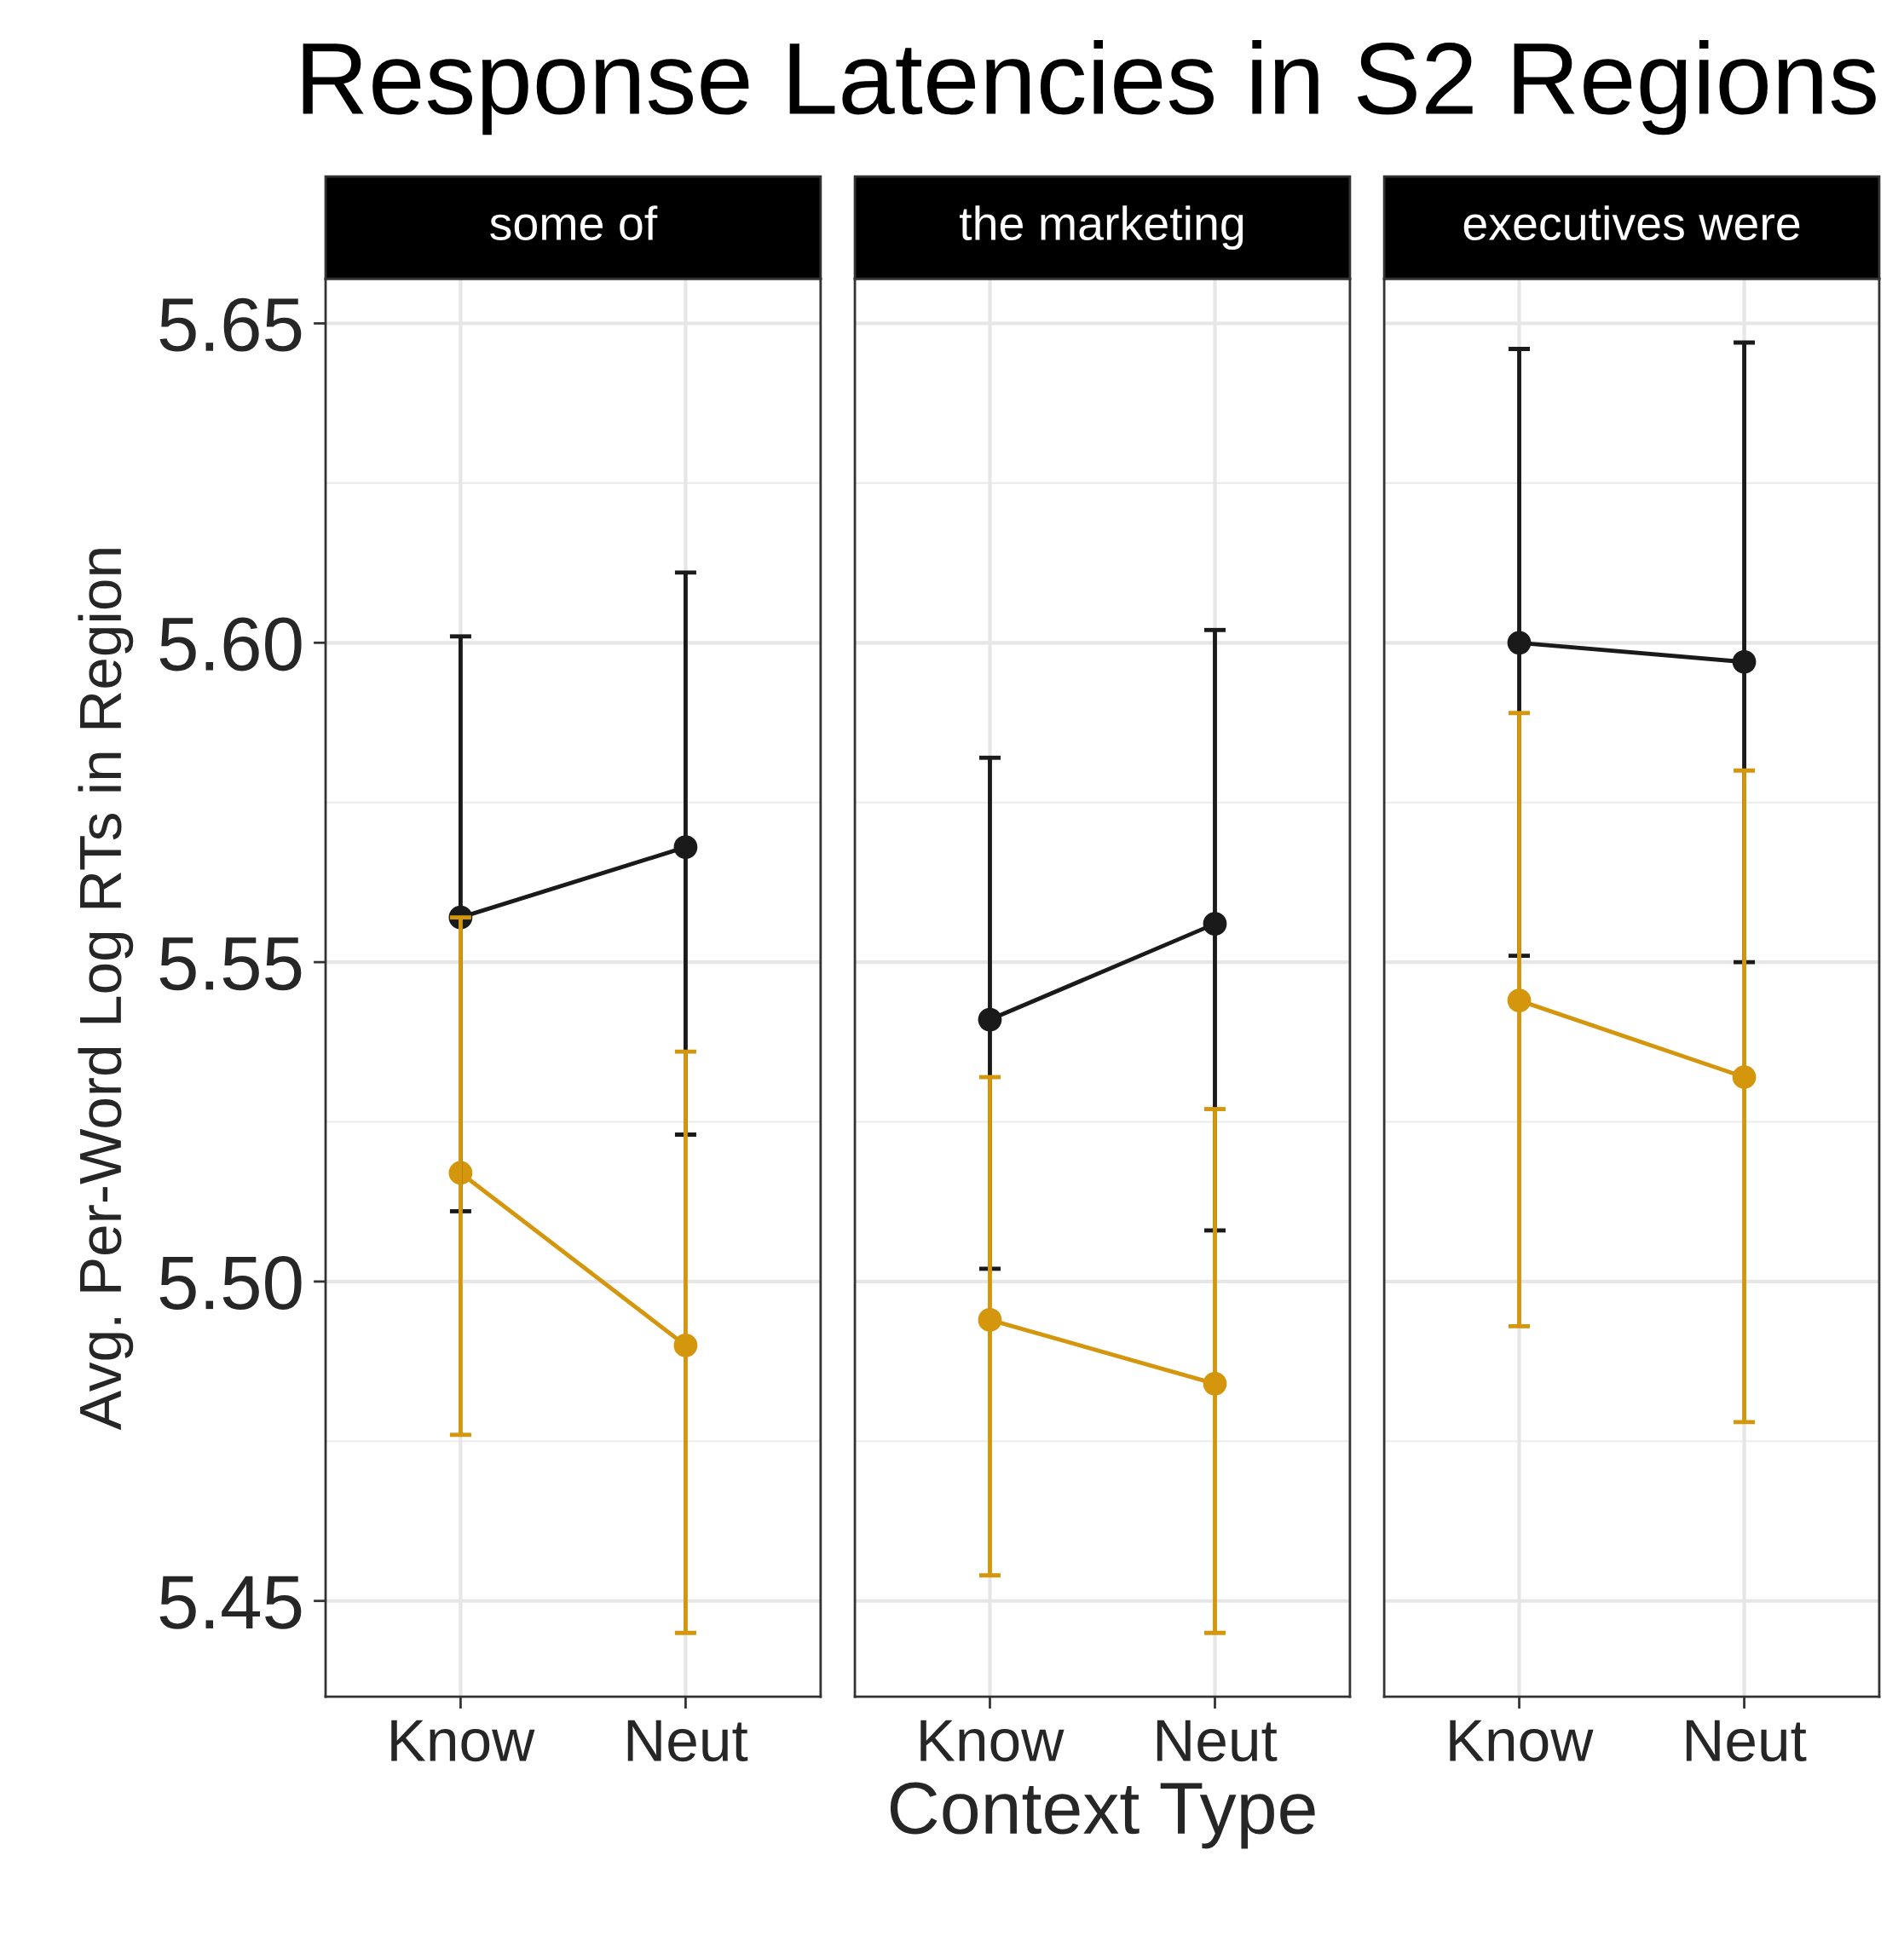 Image resolution: width=1904 pixels, height=1942 pixels. Describe the element at coordinates (1102, 1815) in the screenshot. I see `x-axis-title: Context Type` at that location.